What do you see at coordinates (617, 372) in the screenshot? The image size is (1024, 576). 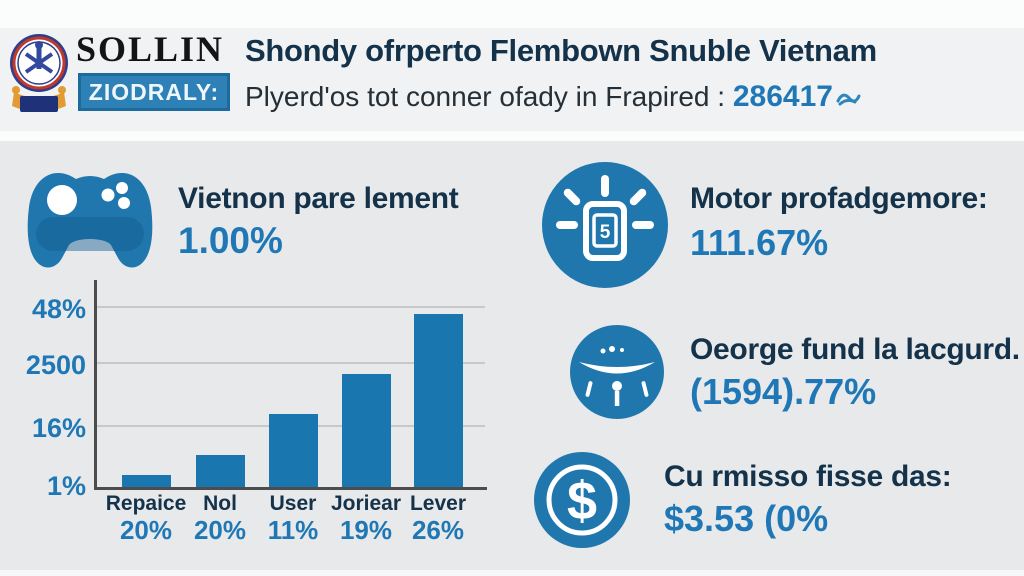 I see `rider-icon` at bounding box center [617, 372].